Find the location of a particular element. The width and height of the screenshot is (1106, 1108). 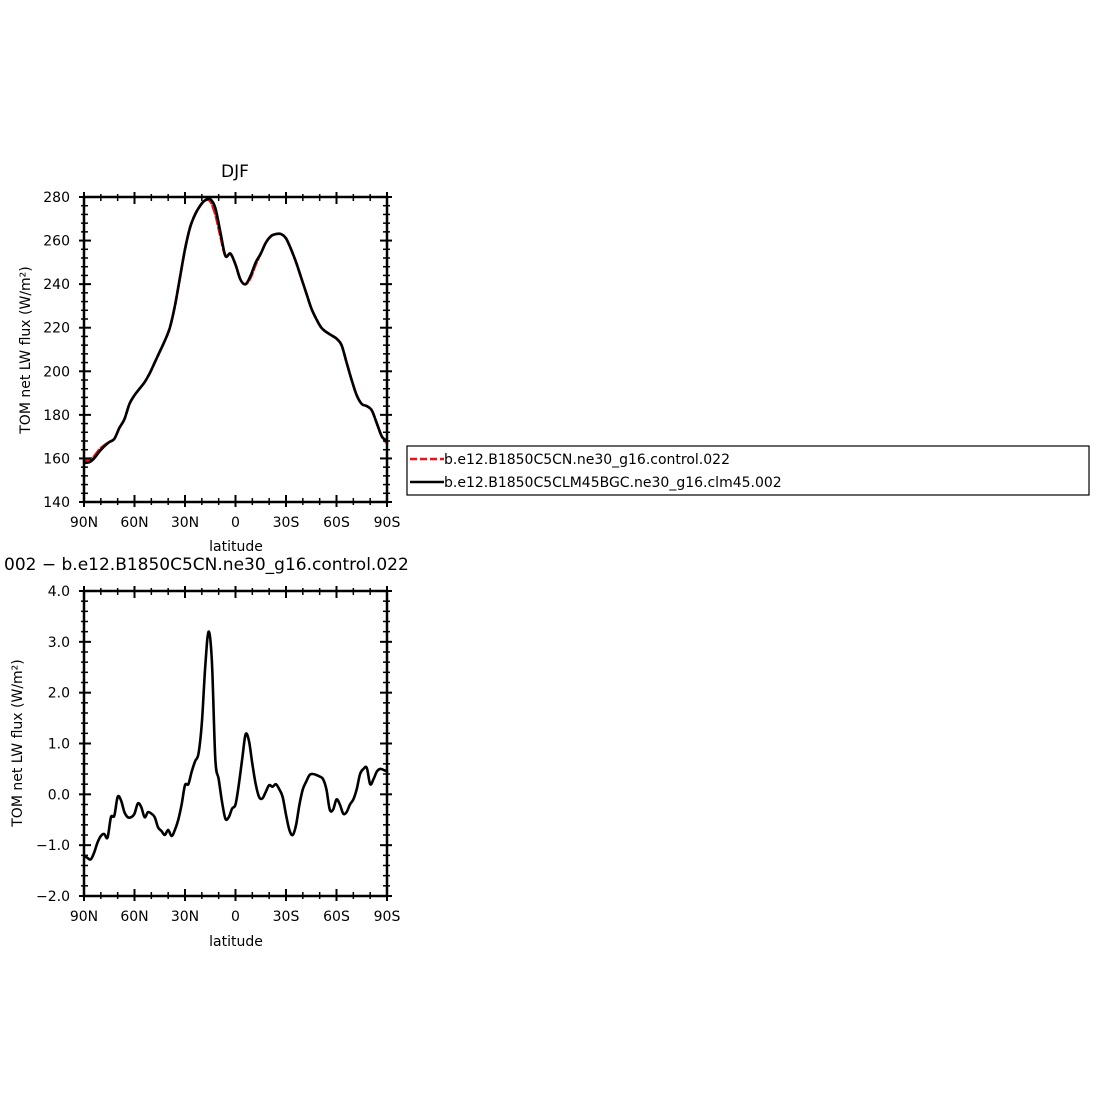

top-y-tick-label: 160 is located at coordinates (56, 459).